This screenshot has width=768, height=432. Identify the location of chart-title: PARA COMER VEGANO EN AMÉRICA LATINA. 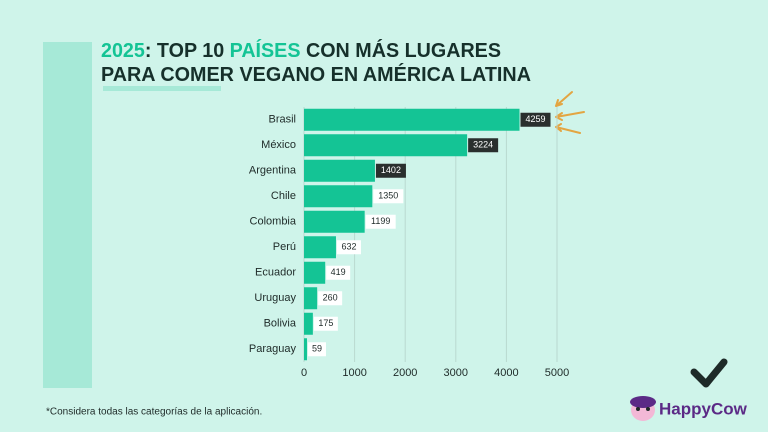
(316, 74).